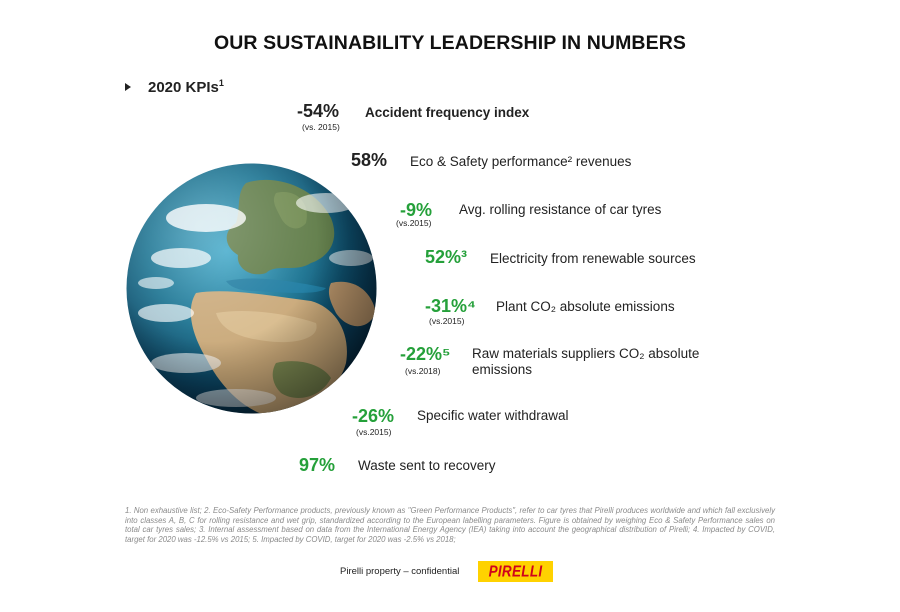 Image resolution: width=900 pixels, height=612 pixels. I want to click on kpi-label: Avg. rolling resistance of car tyres, so click(560, 209).